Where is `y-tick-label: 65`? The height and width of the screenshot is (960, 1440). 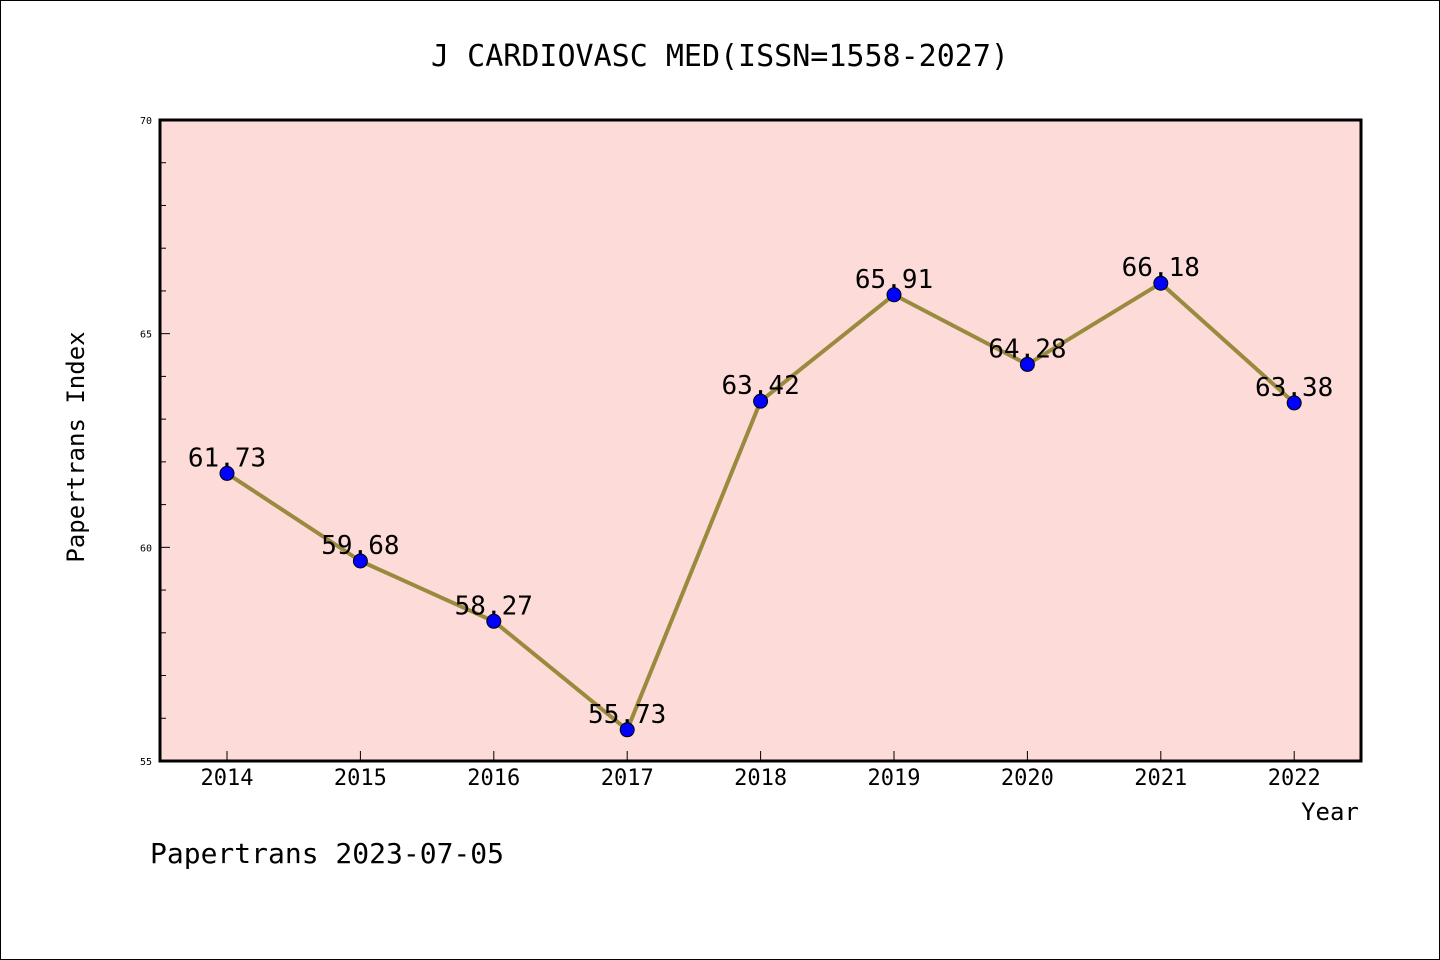 y-tick-label: 65 is located at coordinates (146, 335).